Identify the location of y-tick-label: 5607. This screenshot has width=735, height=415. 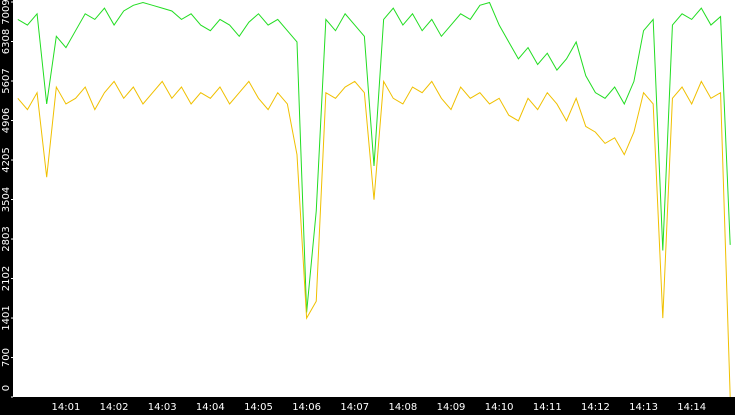
(6, 80).